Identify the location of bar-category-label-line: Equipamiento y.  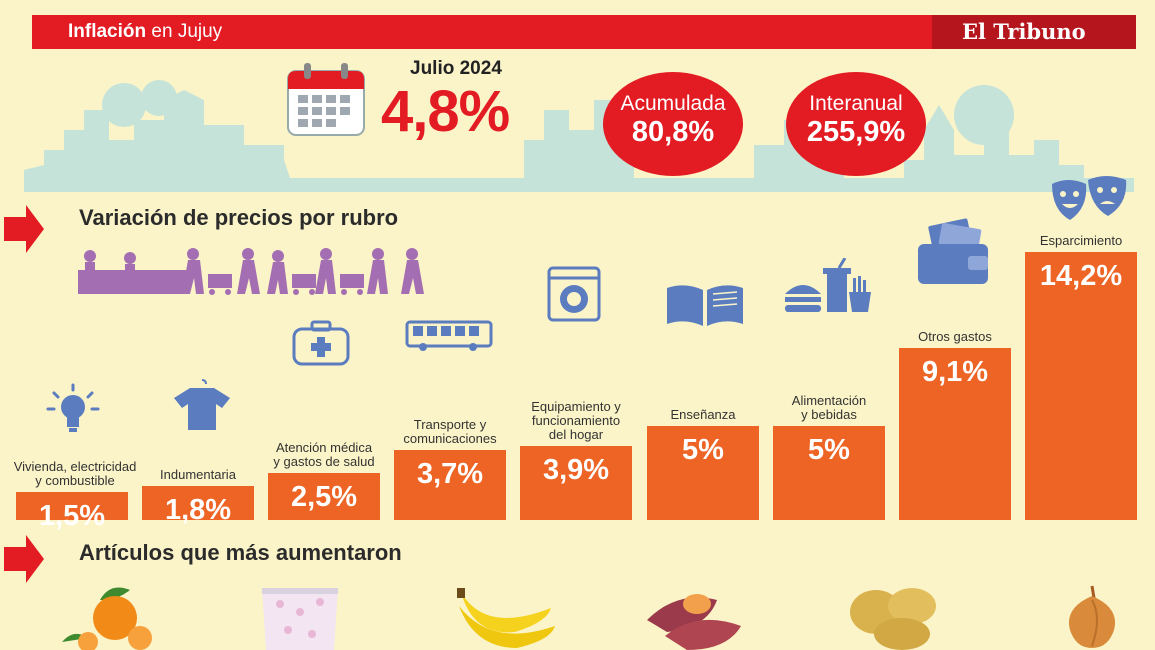
(576, 406).